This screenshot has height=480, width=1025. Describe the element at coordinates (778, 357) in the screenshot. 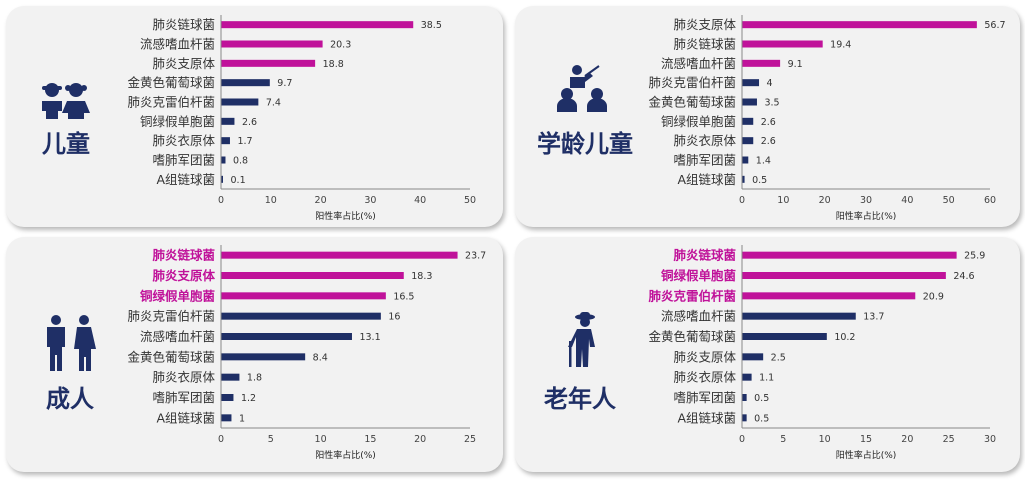

I see `value-label: 2.5` at that location.